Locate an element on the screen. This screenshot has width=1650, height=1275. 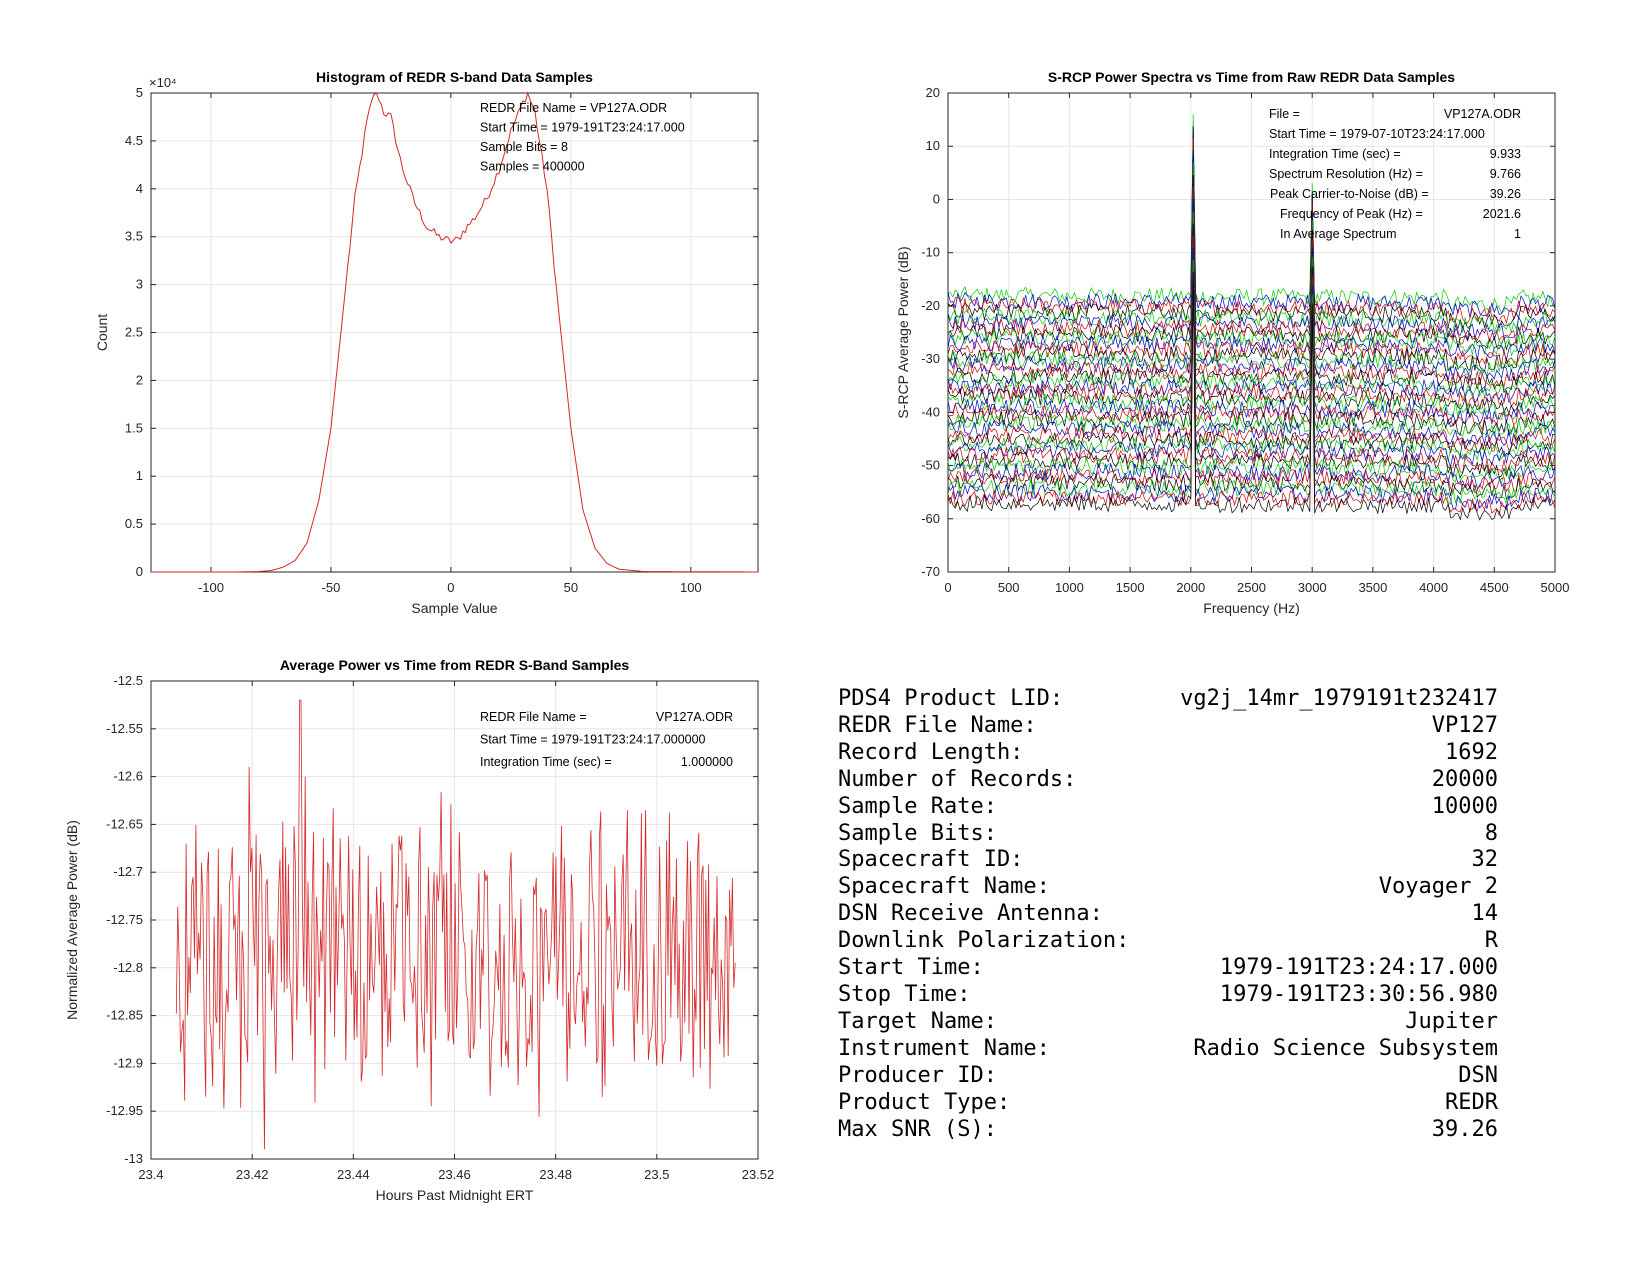
x-tick-label: 23.4 is located at coordinates (150, 1174).